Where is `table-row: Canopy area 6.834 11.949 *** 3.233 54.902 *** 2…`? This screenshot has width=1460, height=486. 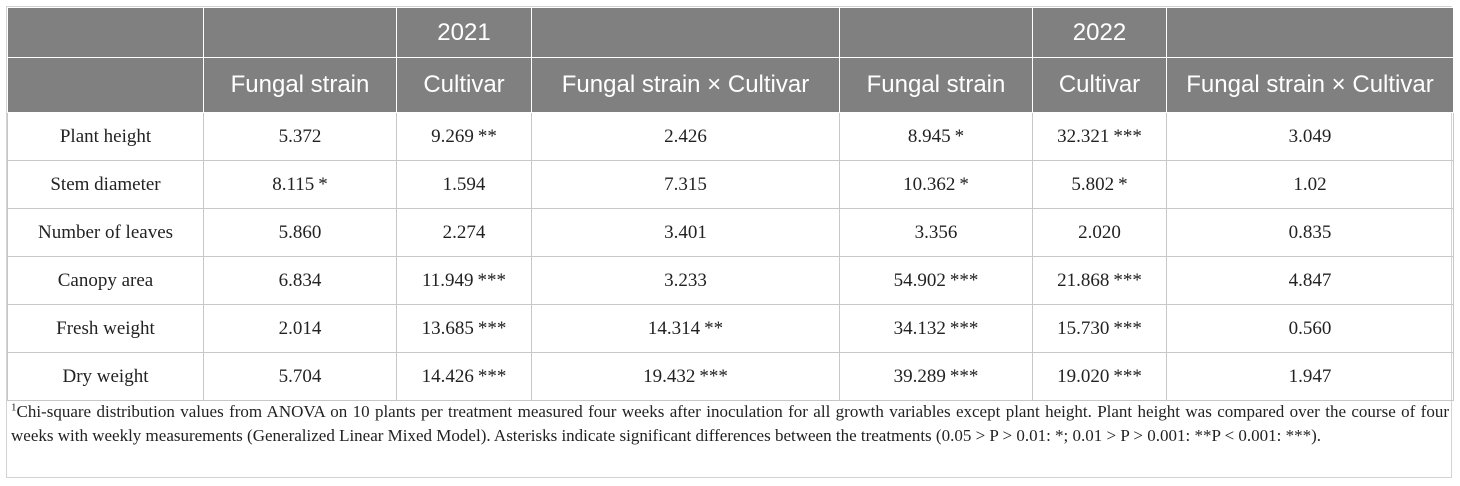
table-row: Canopy area 6.834 11.949 *** 3.233 54.902 *** 2… is located at coordinates (730, 280).